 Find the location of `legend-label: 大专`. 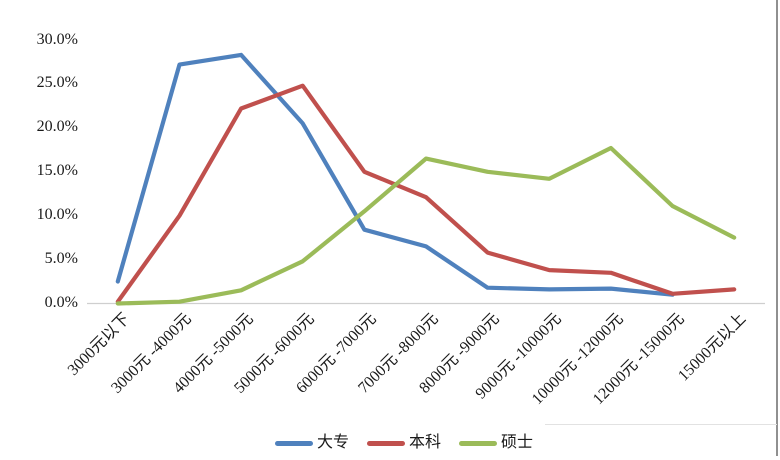

legend-label: 大专 is located at coordinates (332, 442).